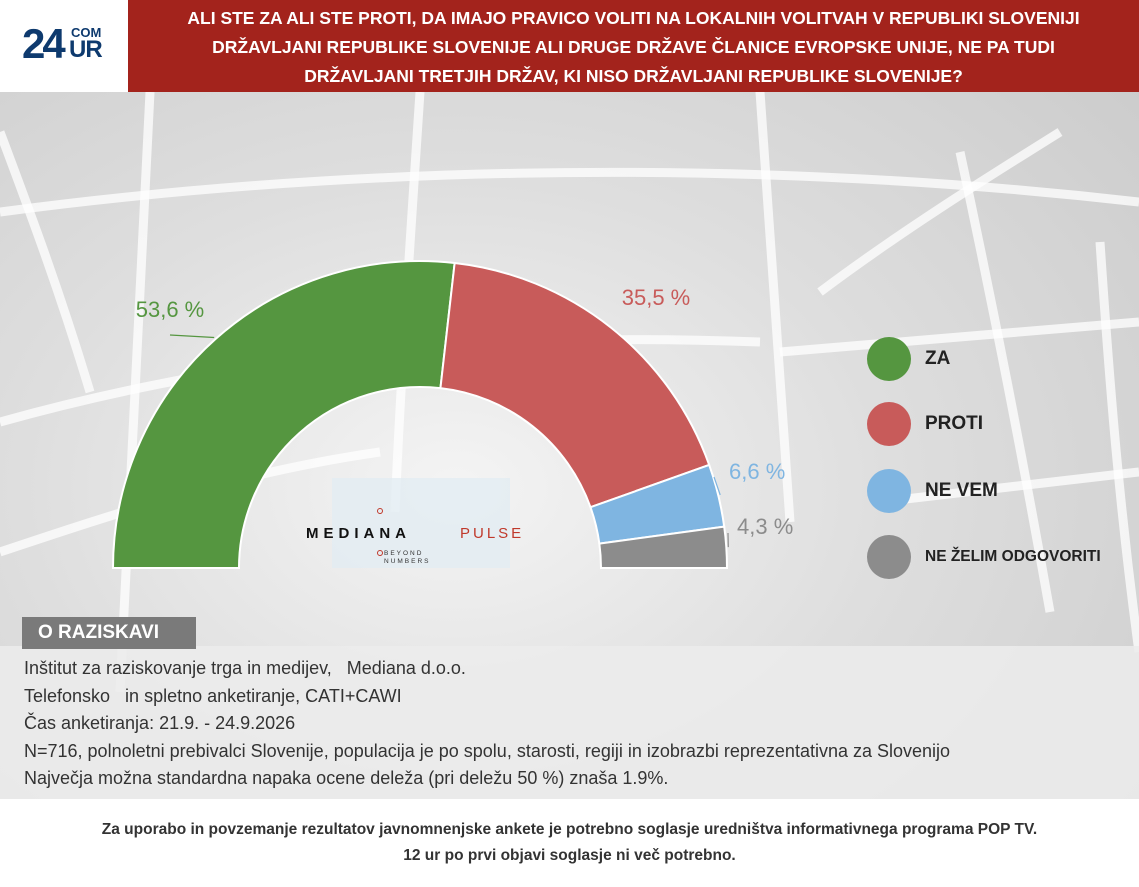 The width and height of the screenshot is (1139, 887). I want to click on mediana-pulse-watermark: MEDIANA PULSE BEYOND NUMBERS, so click(413, 523).